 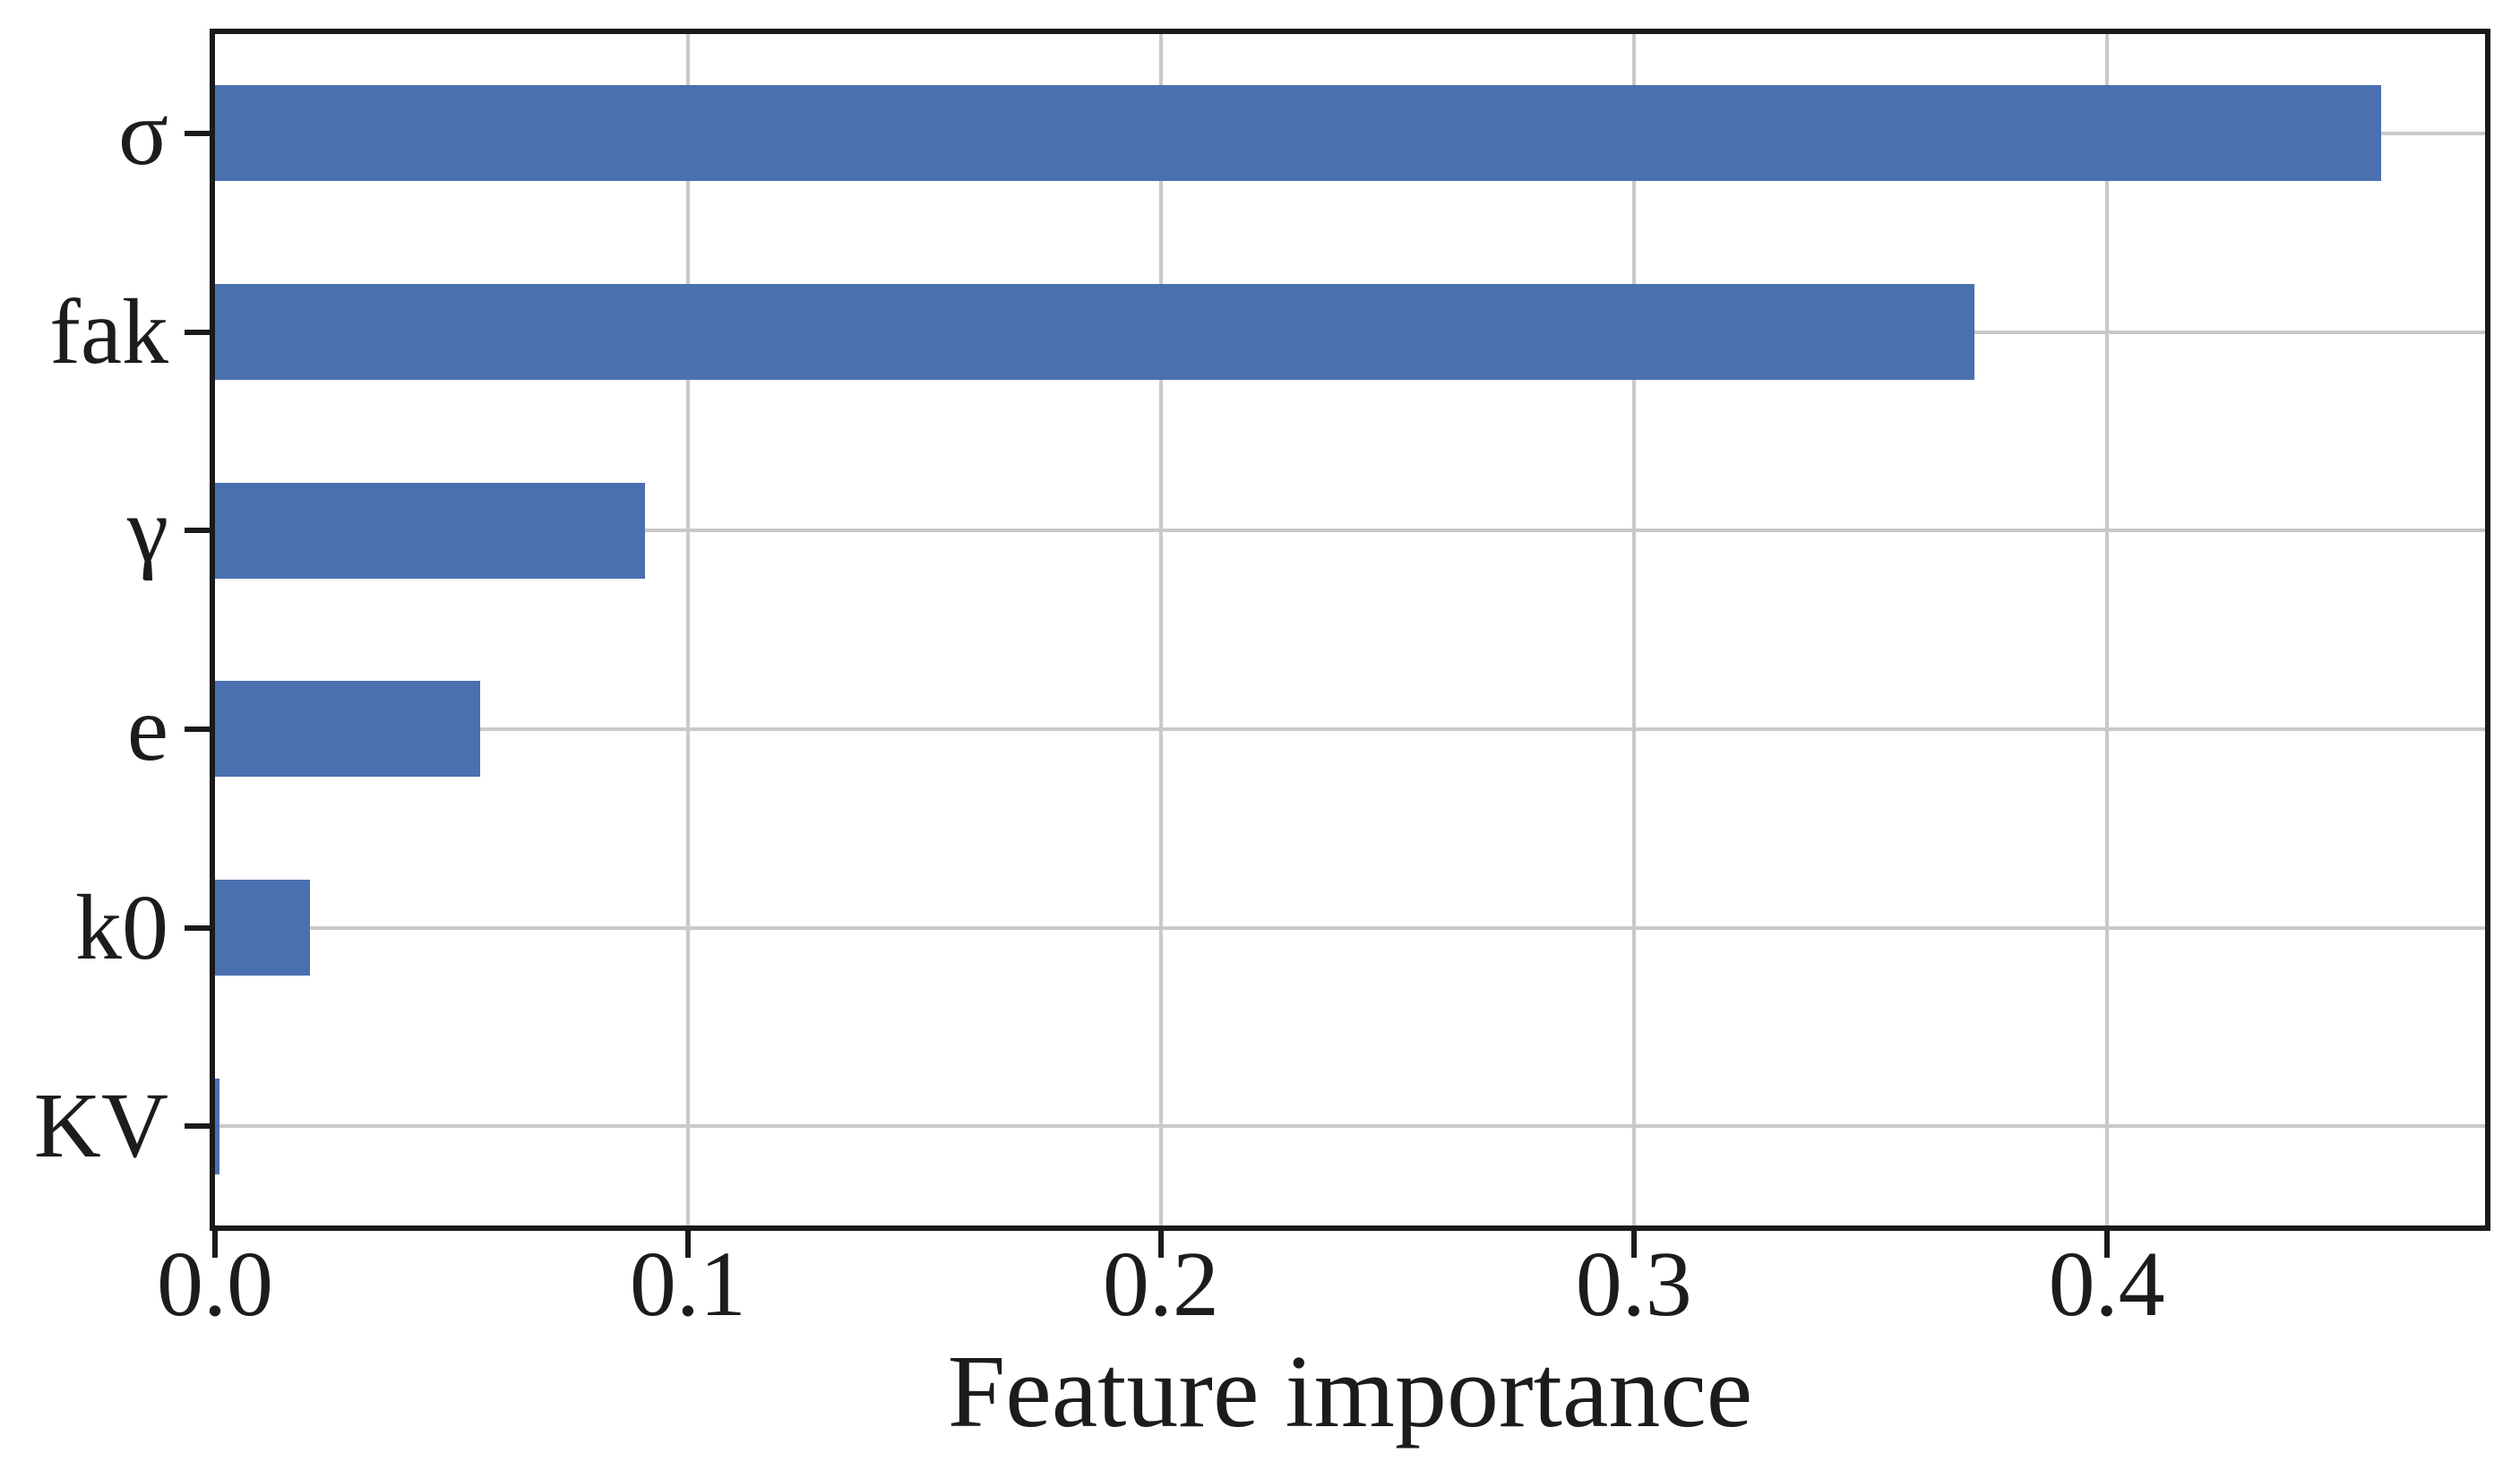 What do you see at coordinates (262, 928) in the screenshot?
I see `bar-k0` at bounding box center [262, 928].